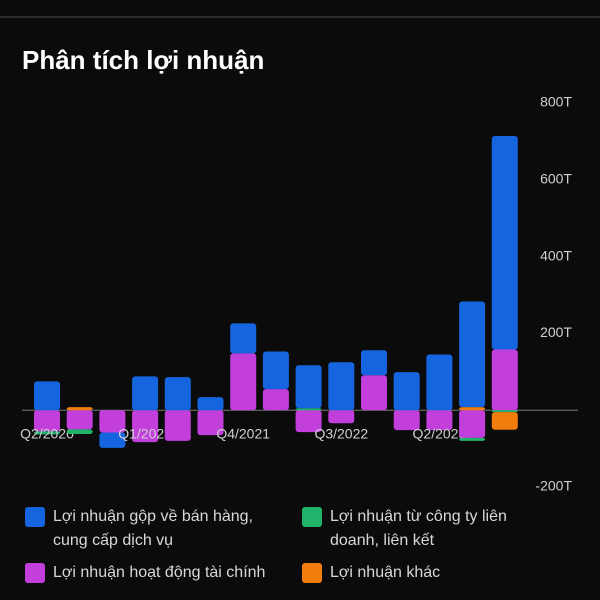 This screenshot has width=600, height=600. Describe the element at coordinates (143, 60) in the screenshot. I see `chart-title: Phân tích lợi nhuận` at that location.